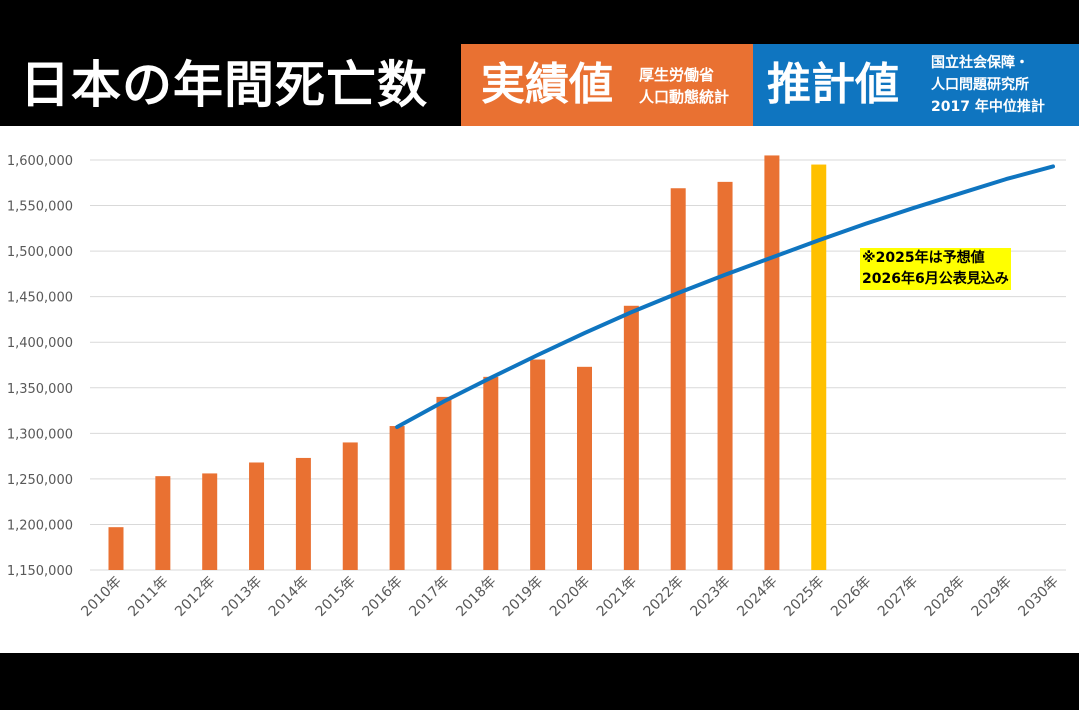  What do you see at coordinates (570, 597) in the screenshot?
I see `x-tick-label: 2020年` at bounding box center [570, 597].